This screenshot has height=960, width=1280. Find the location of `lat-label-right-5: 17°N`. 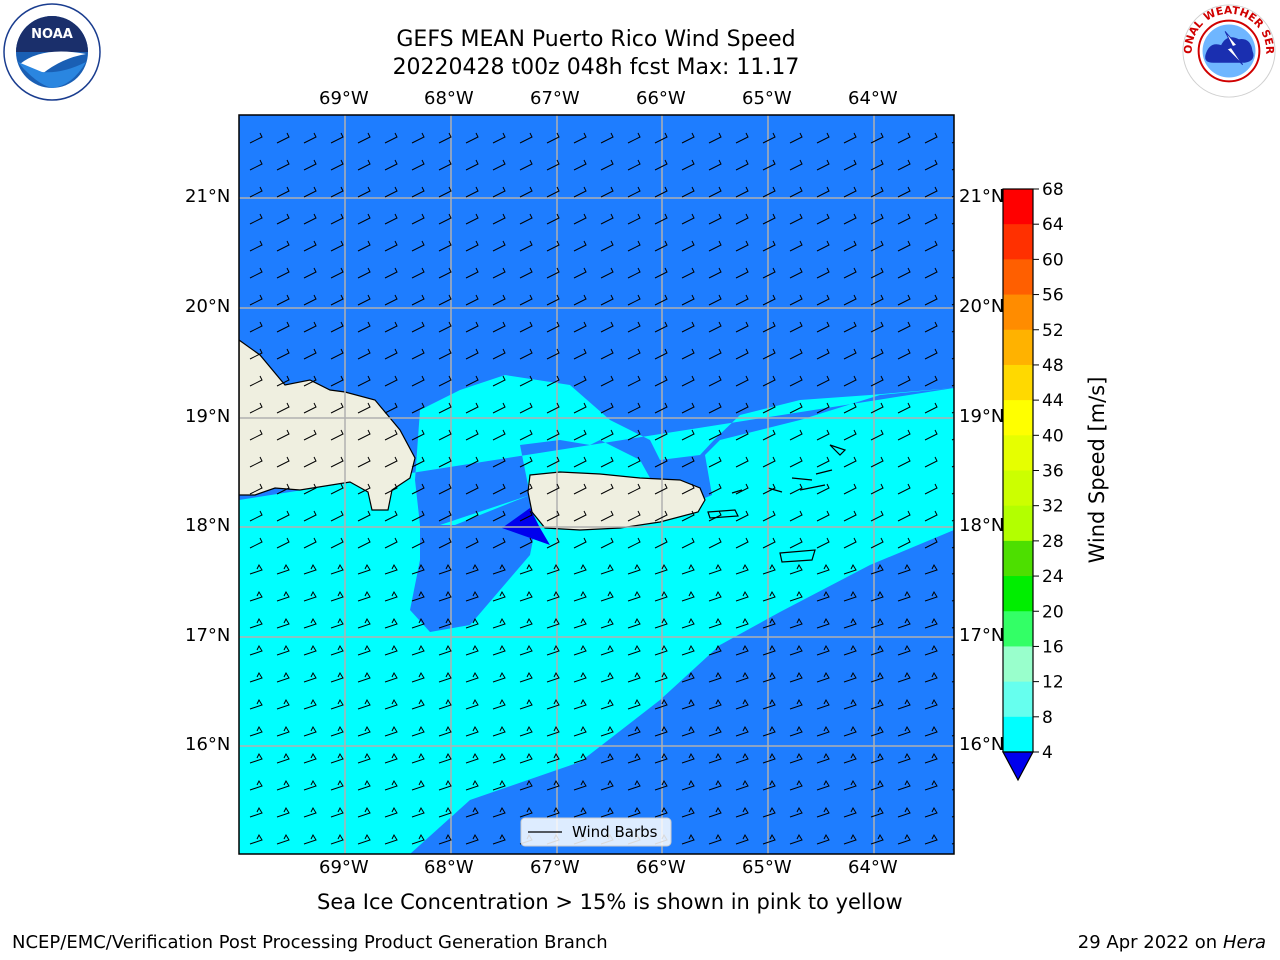

lat-label-right-5: 17°N is located at coordinates (982, 635).